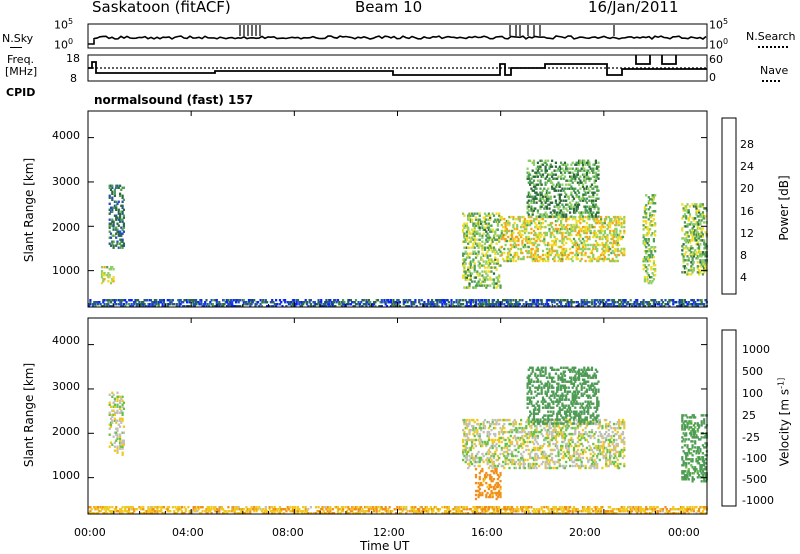 The width and height of the screenshot is (800, 554). What do you see at coordinates (754, 458) in the screenshot?
I see `vel-cb-tick-neg100: -100` at bounding box center [754, 458].